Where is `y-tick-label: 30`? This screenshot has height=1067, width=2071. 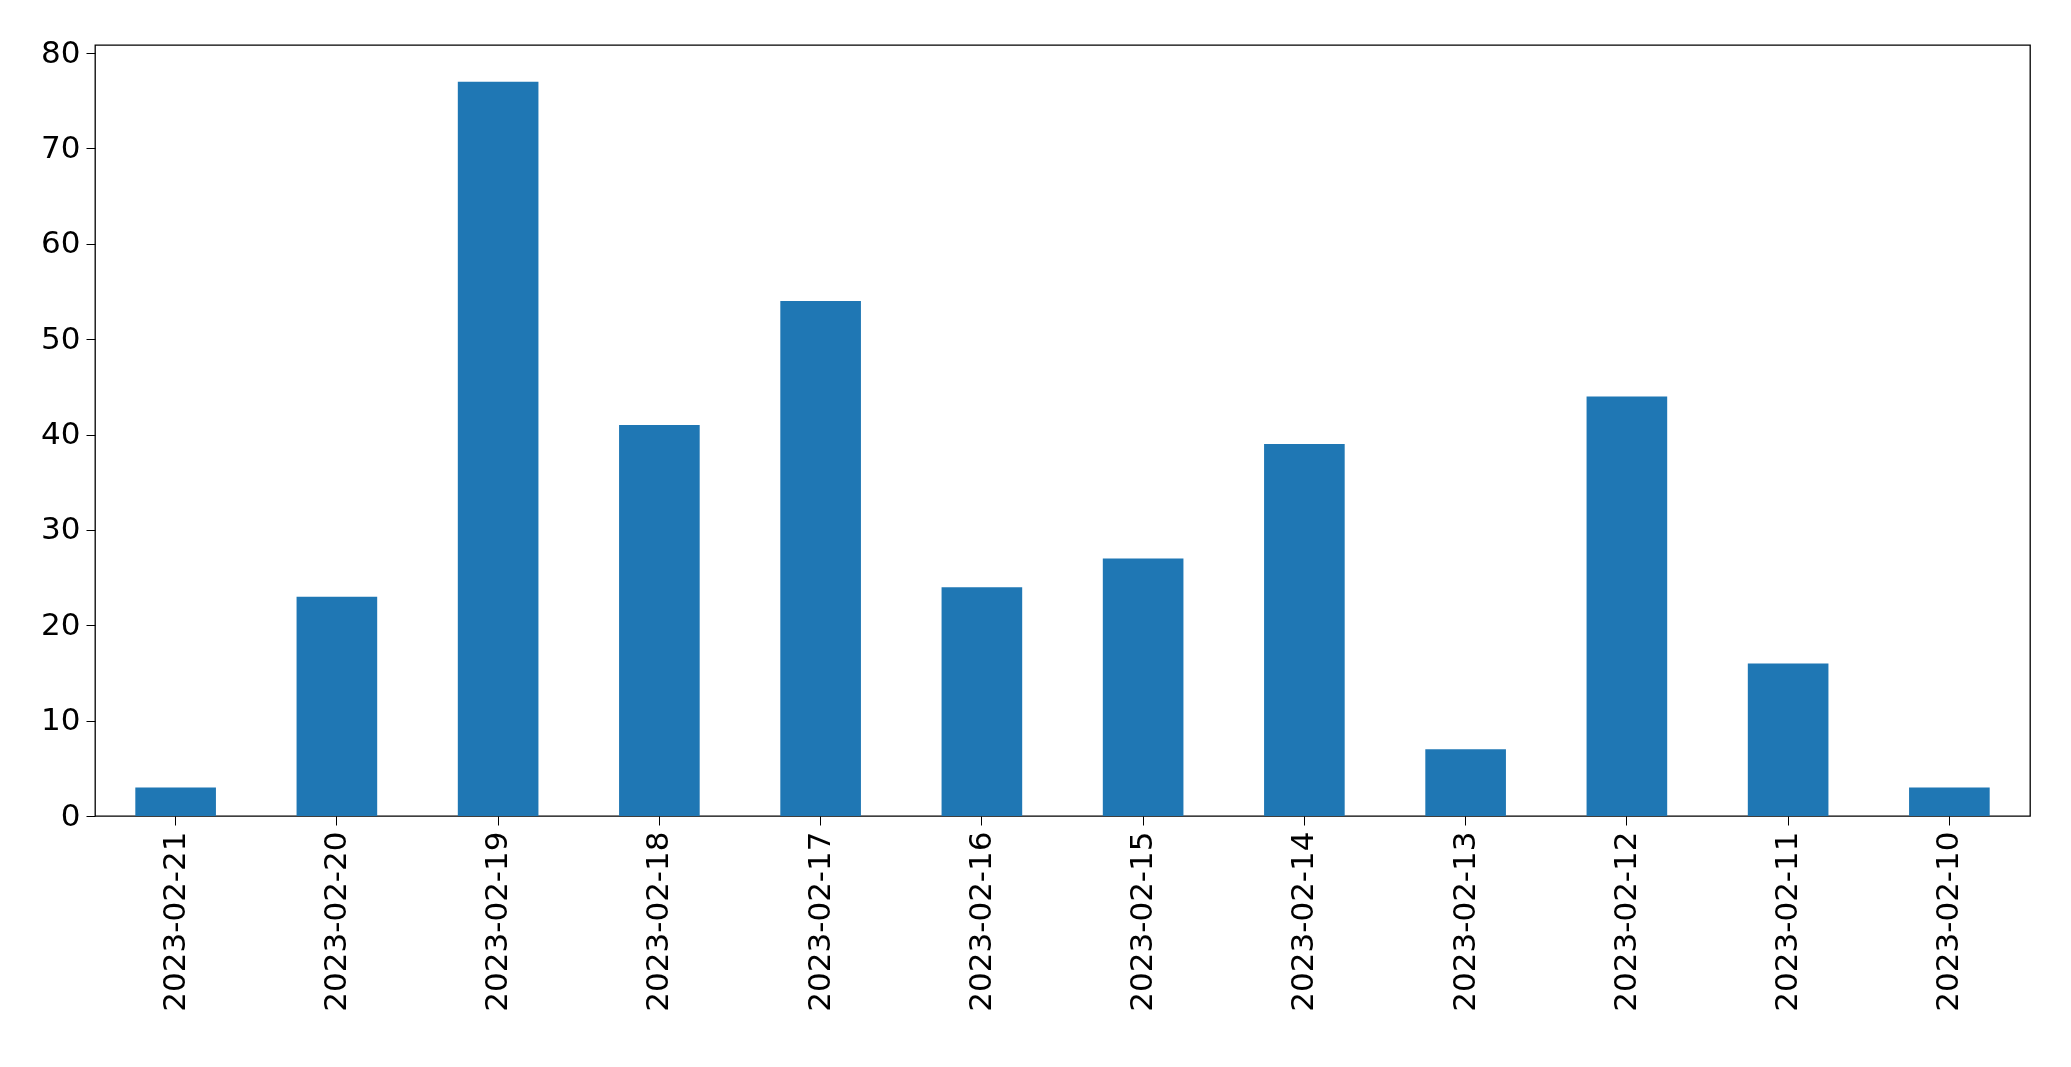 y-tick-label: 30 is located at coordinates (61, 528).